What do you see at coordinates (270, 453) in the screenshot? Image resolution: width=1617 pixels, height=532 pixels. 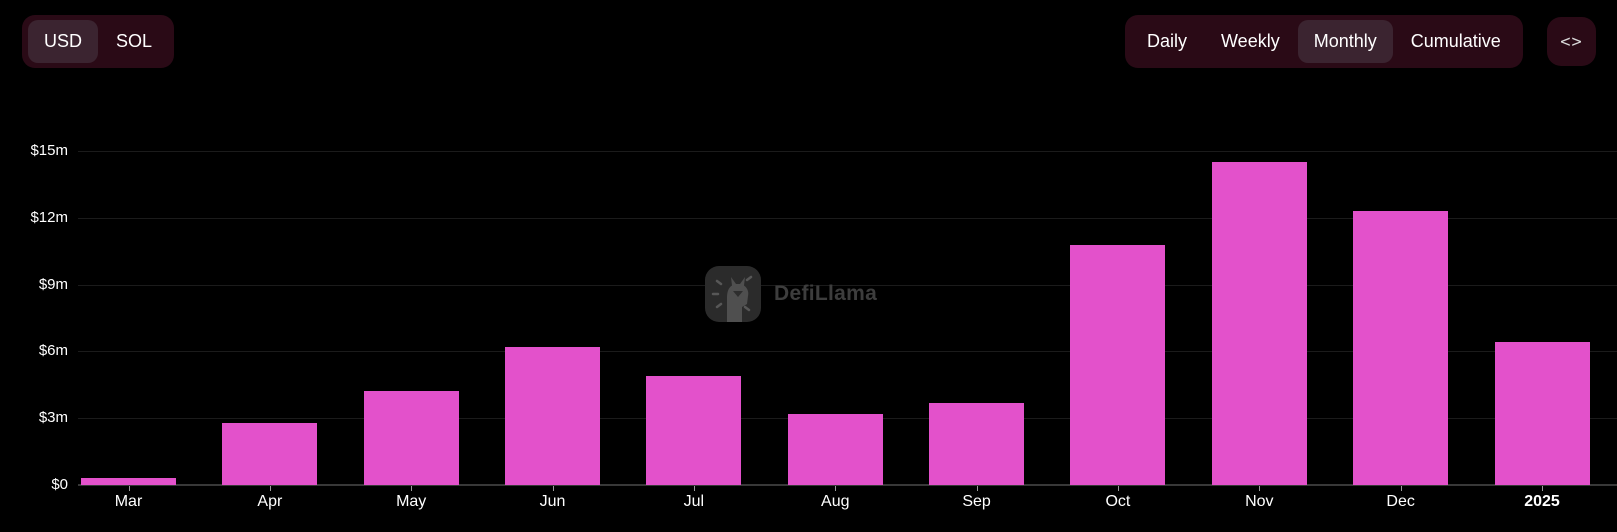 I see `bar-apr` at bounding box center [270, 453].